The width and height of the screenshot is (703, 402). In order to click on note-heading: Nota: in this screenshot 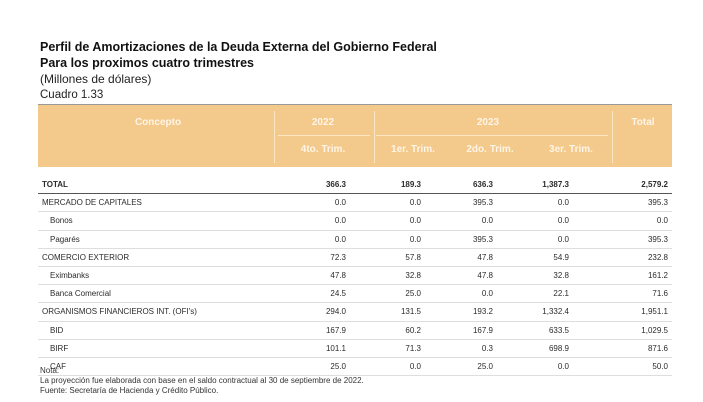, I will do `click(50, 370)`.